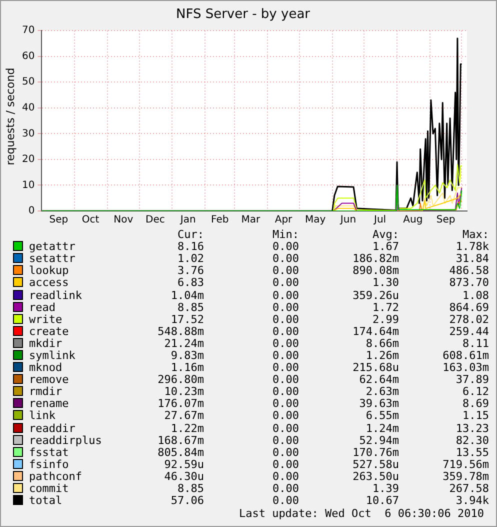 This screenshot has height=527, width=497. I want to click on y-axis-title: requests / second, so click(11, 116).